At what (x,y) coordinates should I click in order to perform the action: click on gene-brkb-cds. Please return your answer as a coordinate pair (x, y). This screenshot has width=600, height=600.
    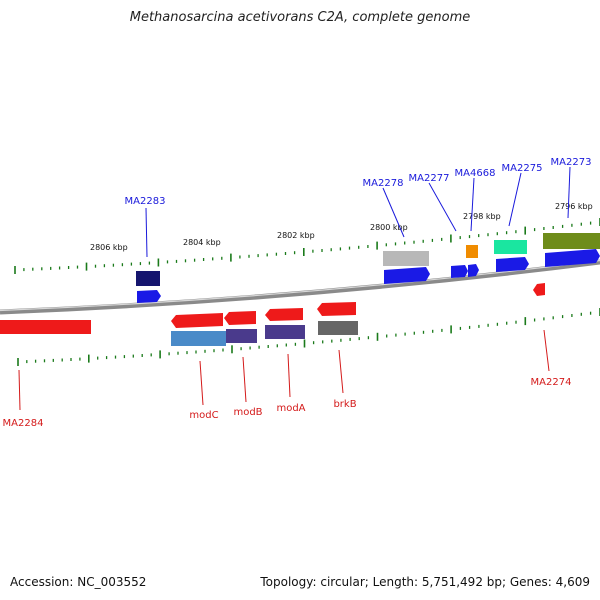
    Looking at the image, I should click on (338, 328).